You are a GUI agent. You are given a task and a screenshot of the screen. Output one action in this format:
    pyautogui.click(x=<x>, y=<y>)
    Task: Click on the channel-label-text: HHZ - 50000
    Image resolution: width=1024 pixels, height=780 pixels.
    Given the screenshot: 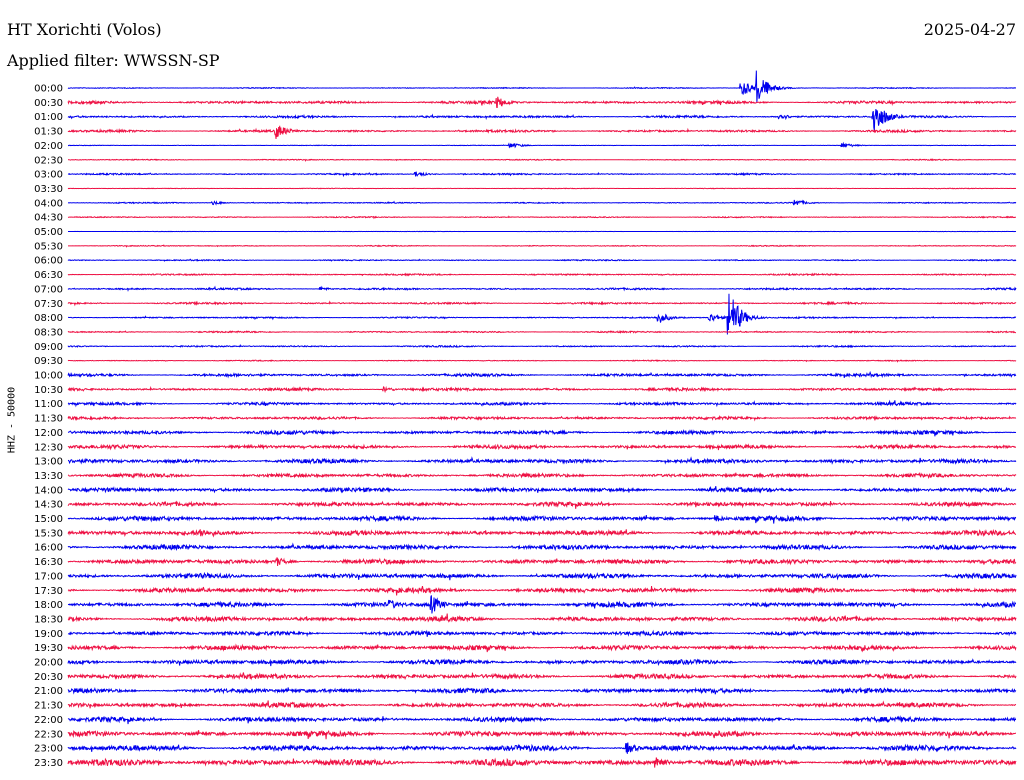 What is the action you would take?
    pyautogui.click(x=12, y=420)
    